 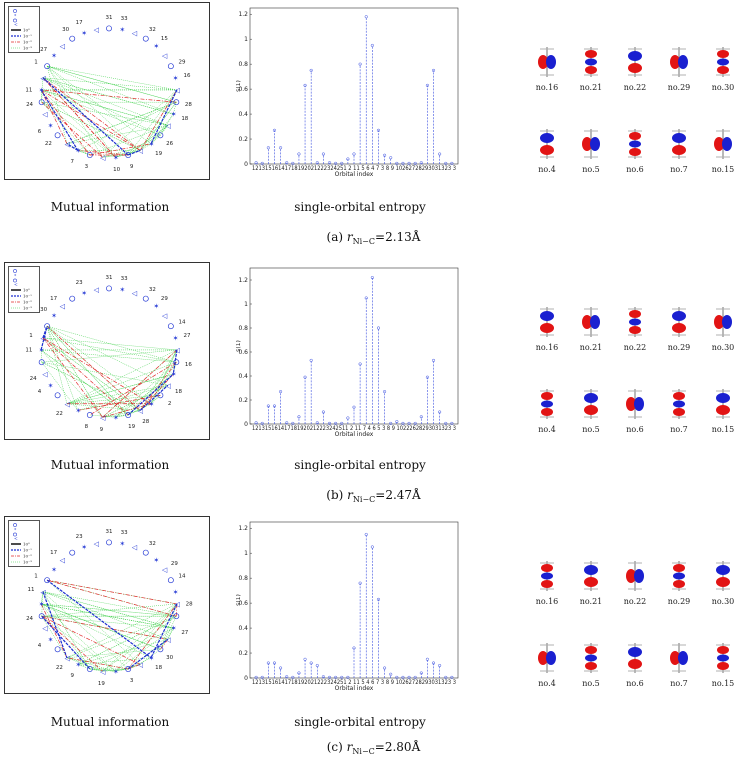 What do you see at coordinates (243, 653) in the screenshot?
I see `y-tick-label: 0.2` at bounding box center [243, 653].